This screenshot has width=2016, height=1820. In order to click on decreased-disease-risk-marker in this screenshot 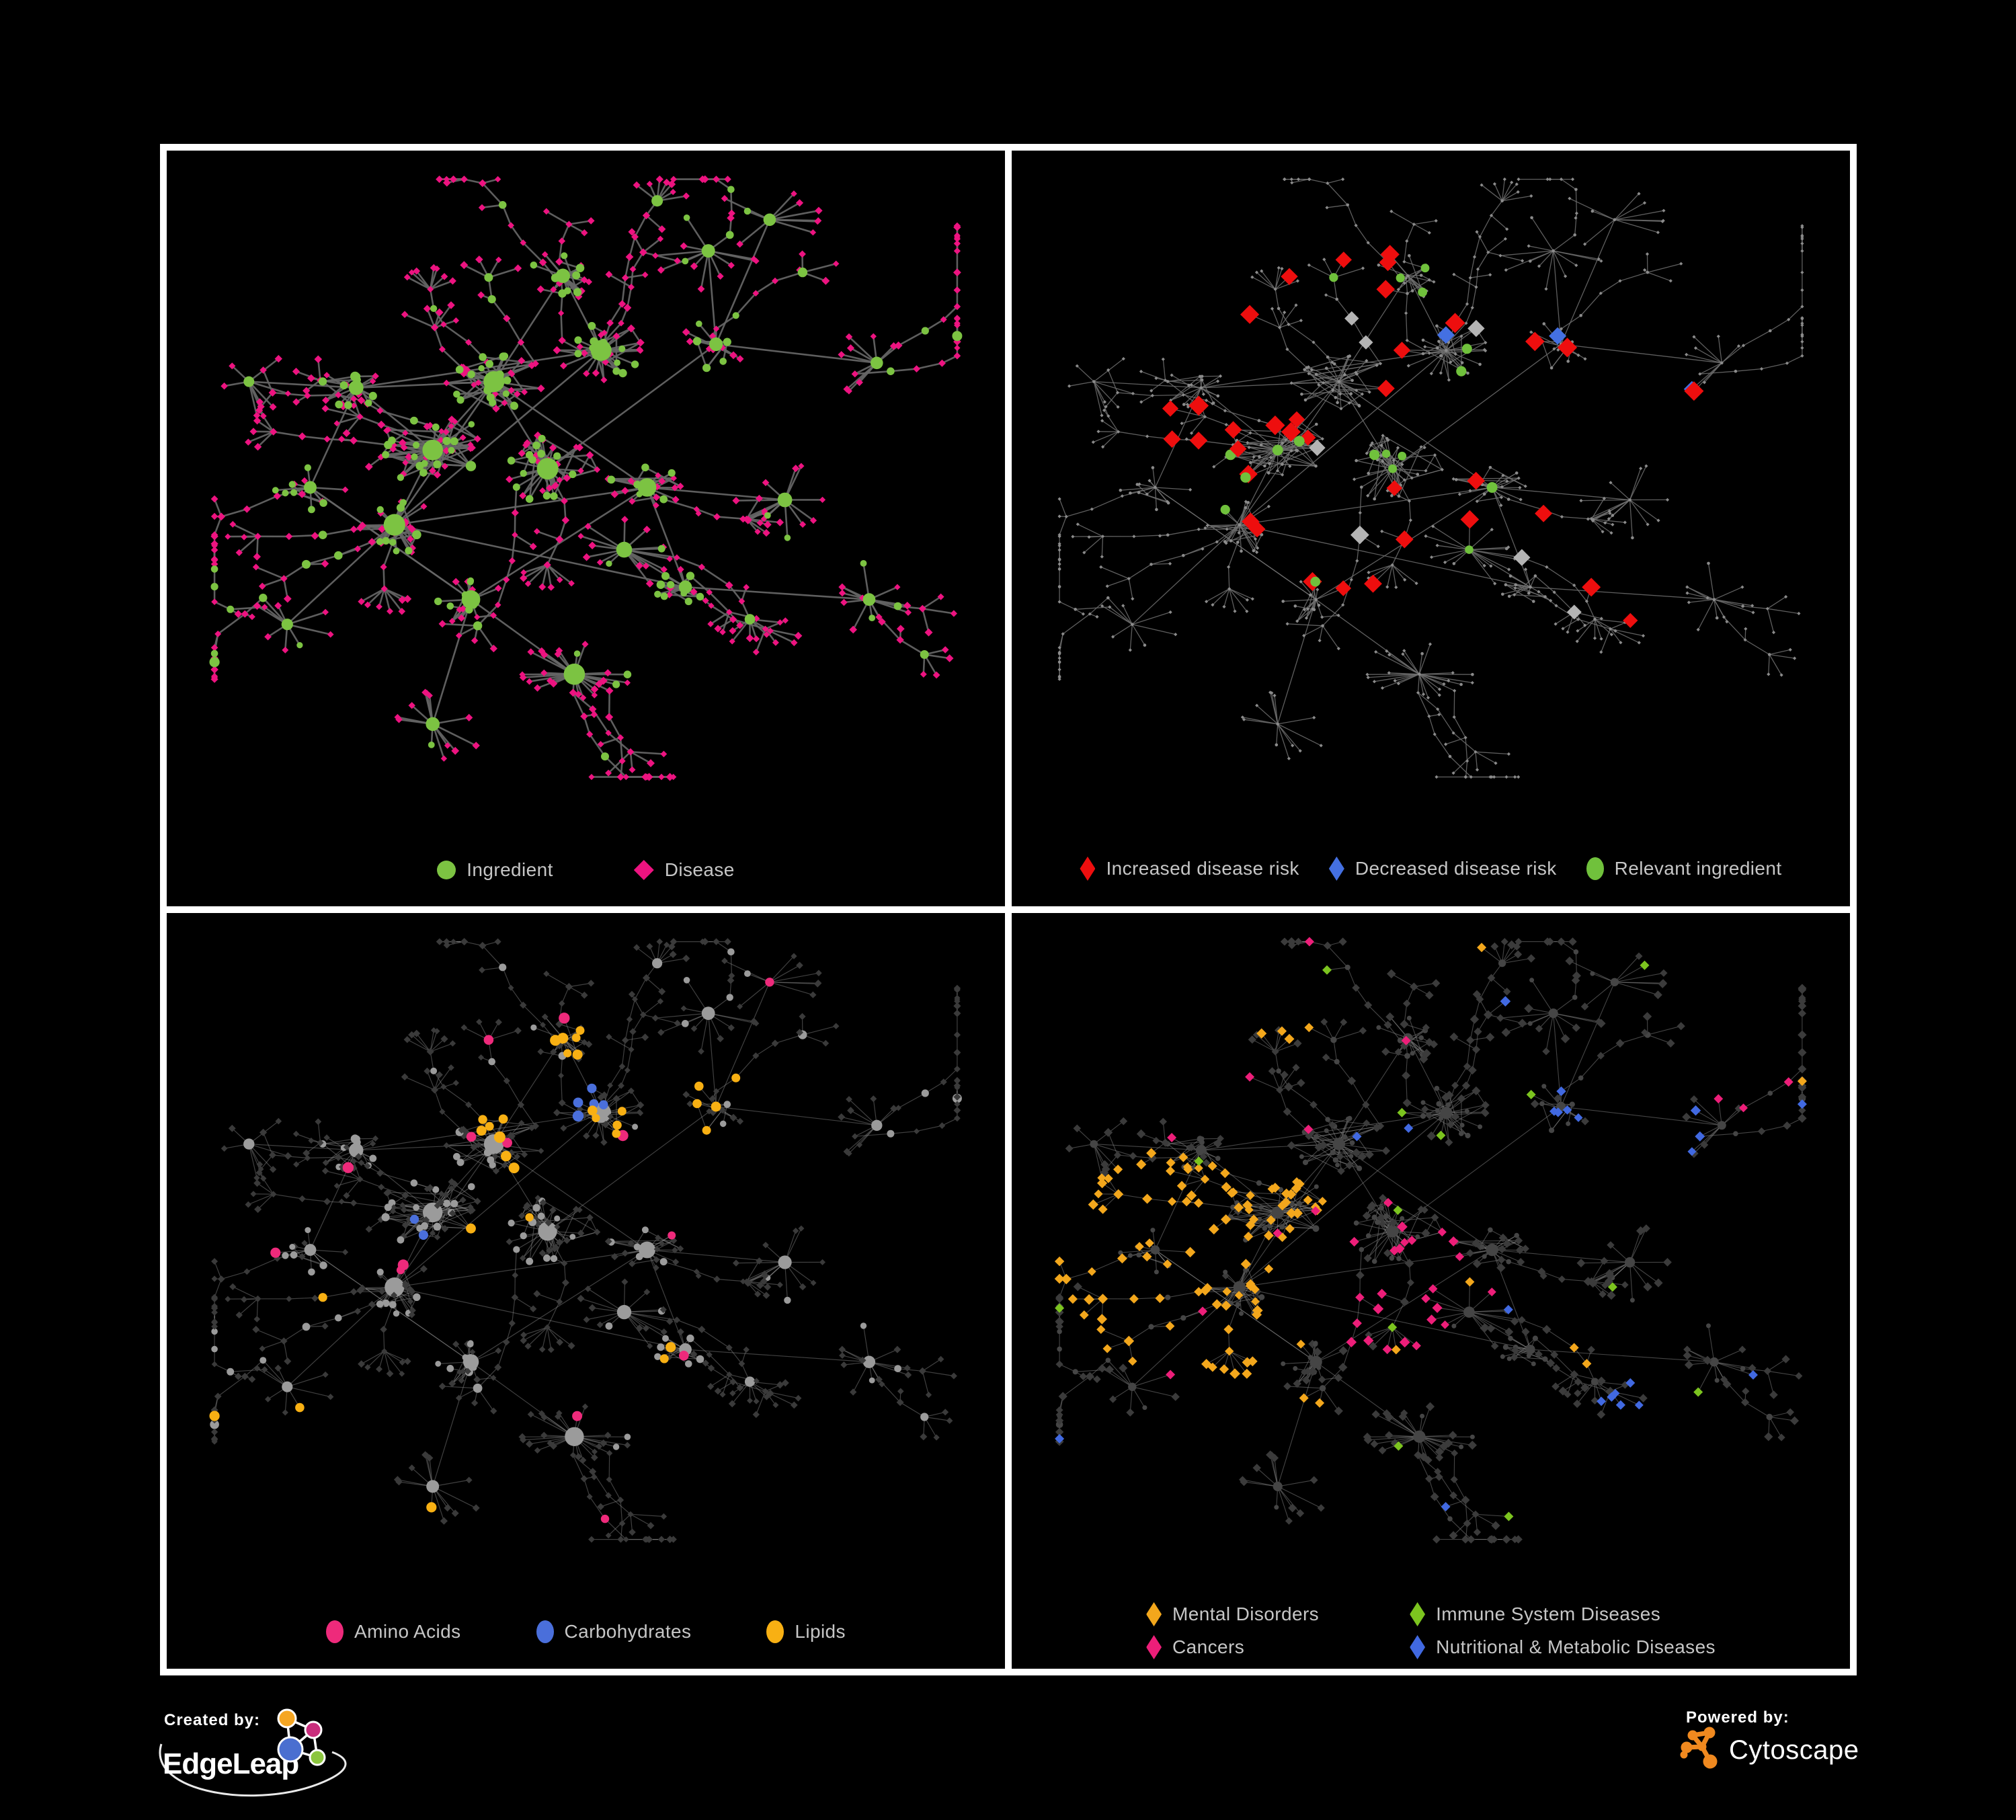, I will do `click(1336, 869)`.